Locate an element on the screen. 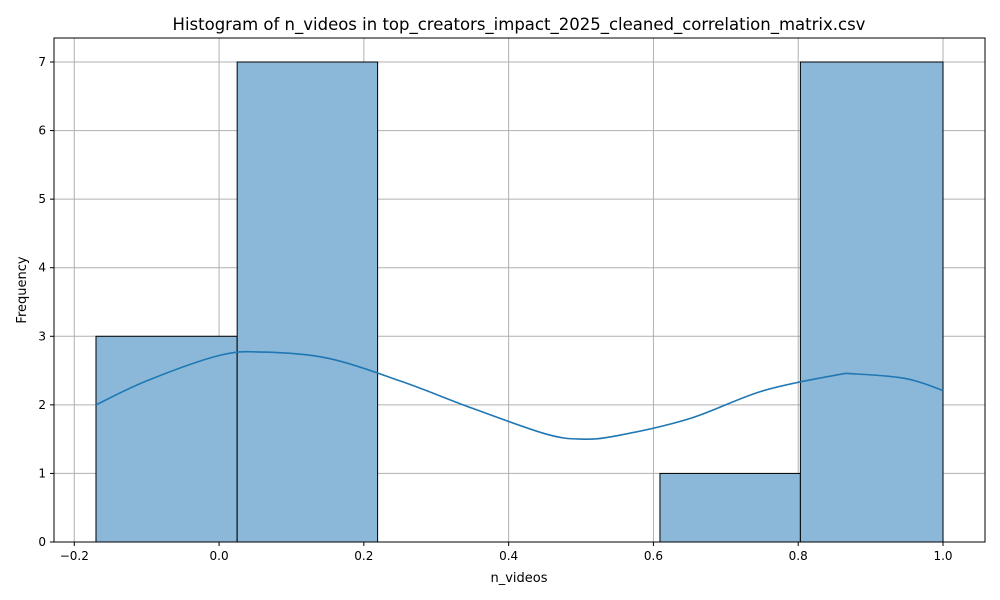 Image resolution: width=1000 pixels, height=600 pixels. x-tick-label: −0.2 is located at coordinates (74, 556).